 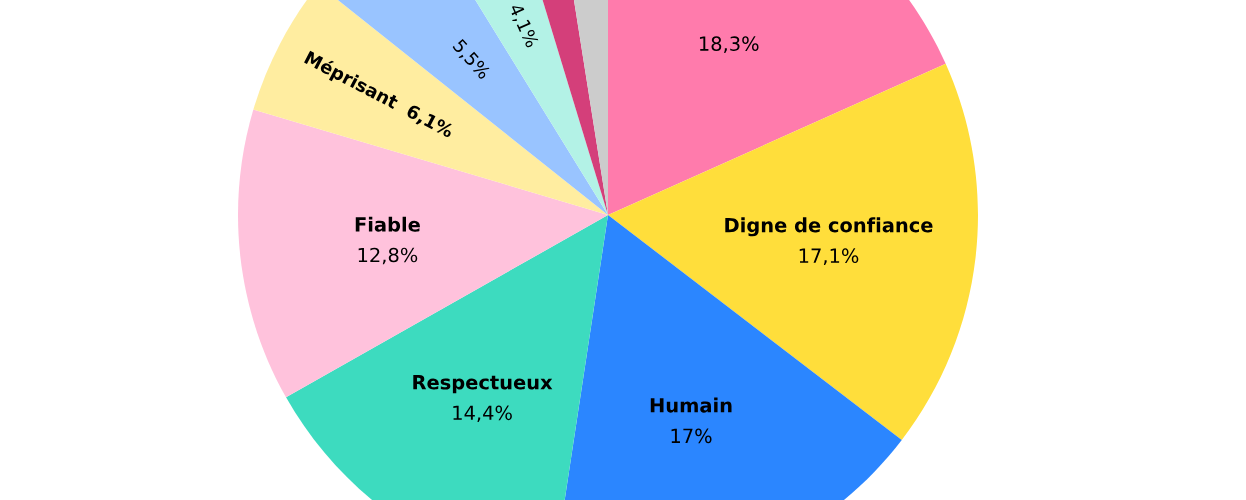 I want to click on data-label: 18,3%, so click(x=729, y=44).